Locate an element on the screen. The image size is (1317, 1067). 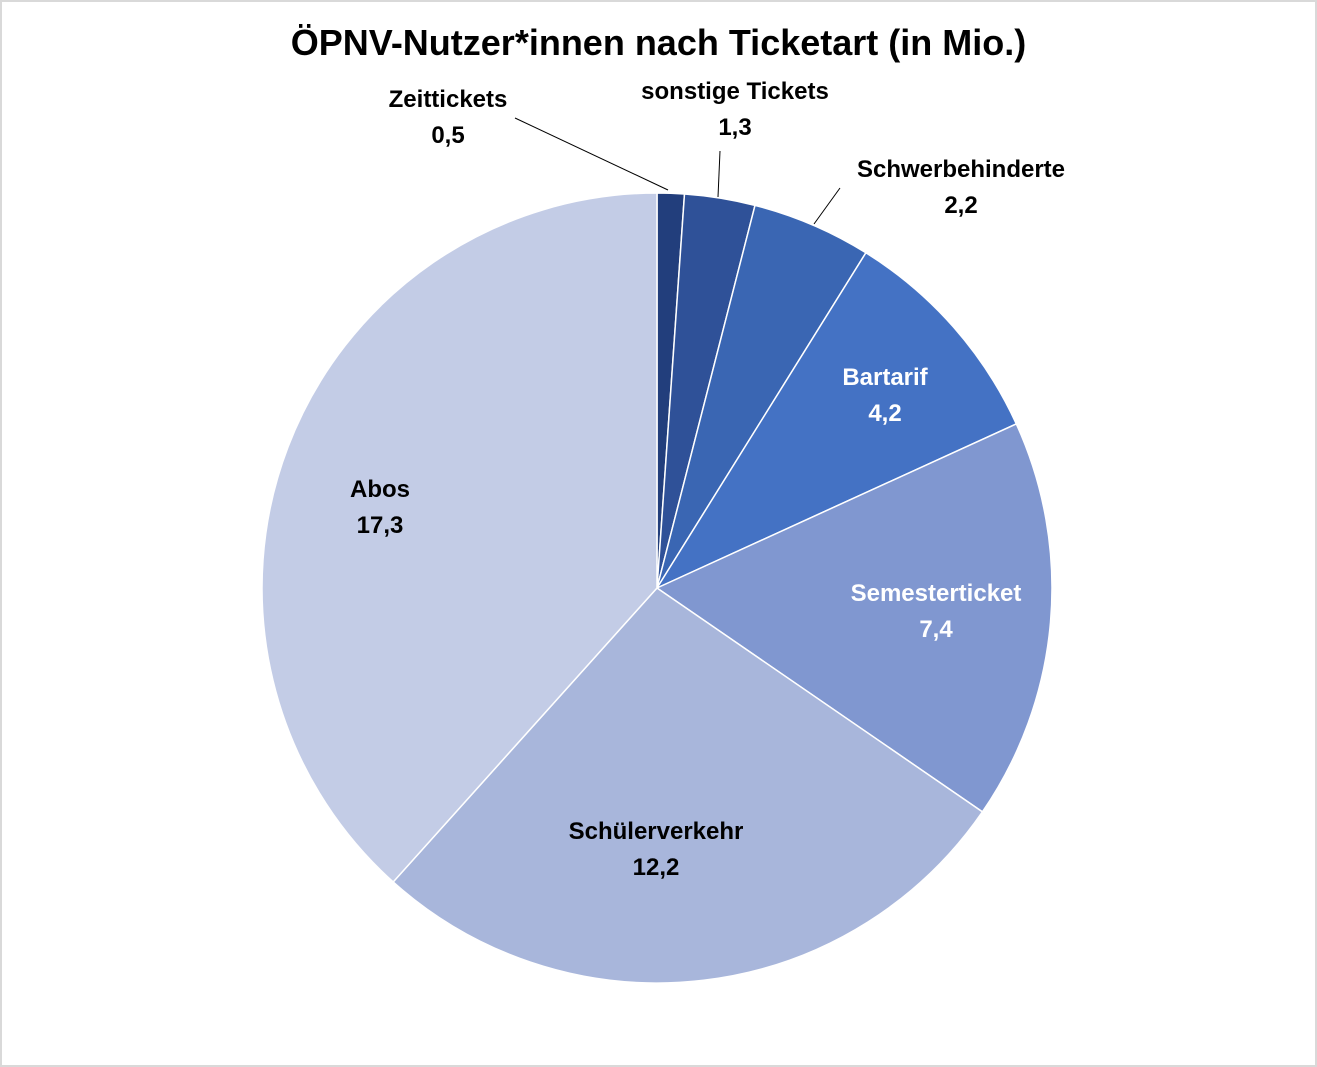
slice-value-semesterticket: 7,4 is located at coordinates (936, 629).